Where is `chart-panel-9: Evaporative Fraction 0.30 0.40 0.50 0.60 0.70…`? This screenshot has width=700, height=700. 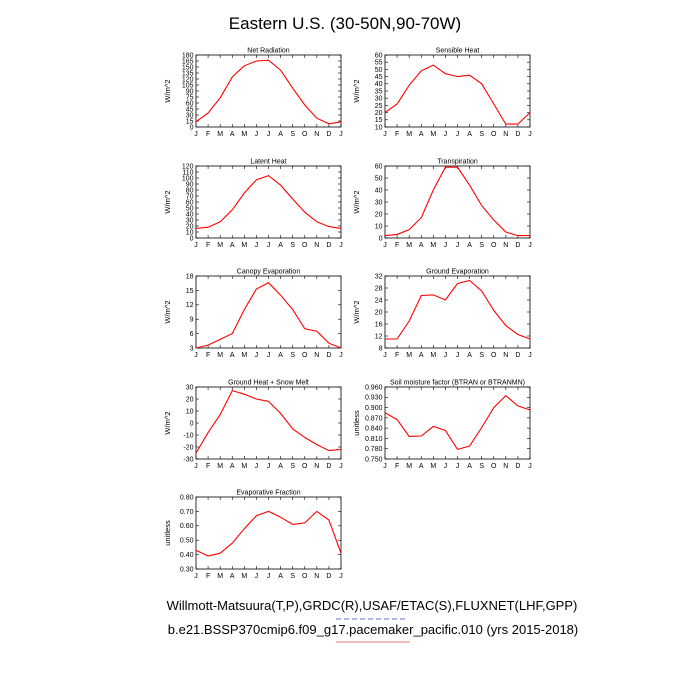 chart-panel-9: Evaporative Fraction 0.30 0.40 0.50 0.60 0.70… is located at coordinates (253, 535).